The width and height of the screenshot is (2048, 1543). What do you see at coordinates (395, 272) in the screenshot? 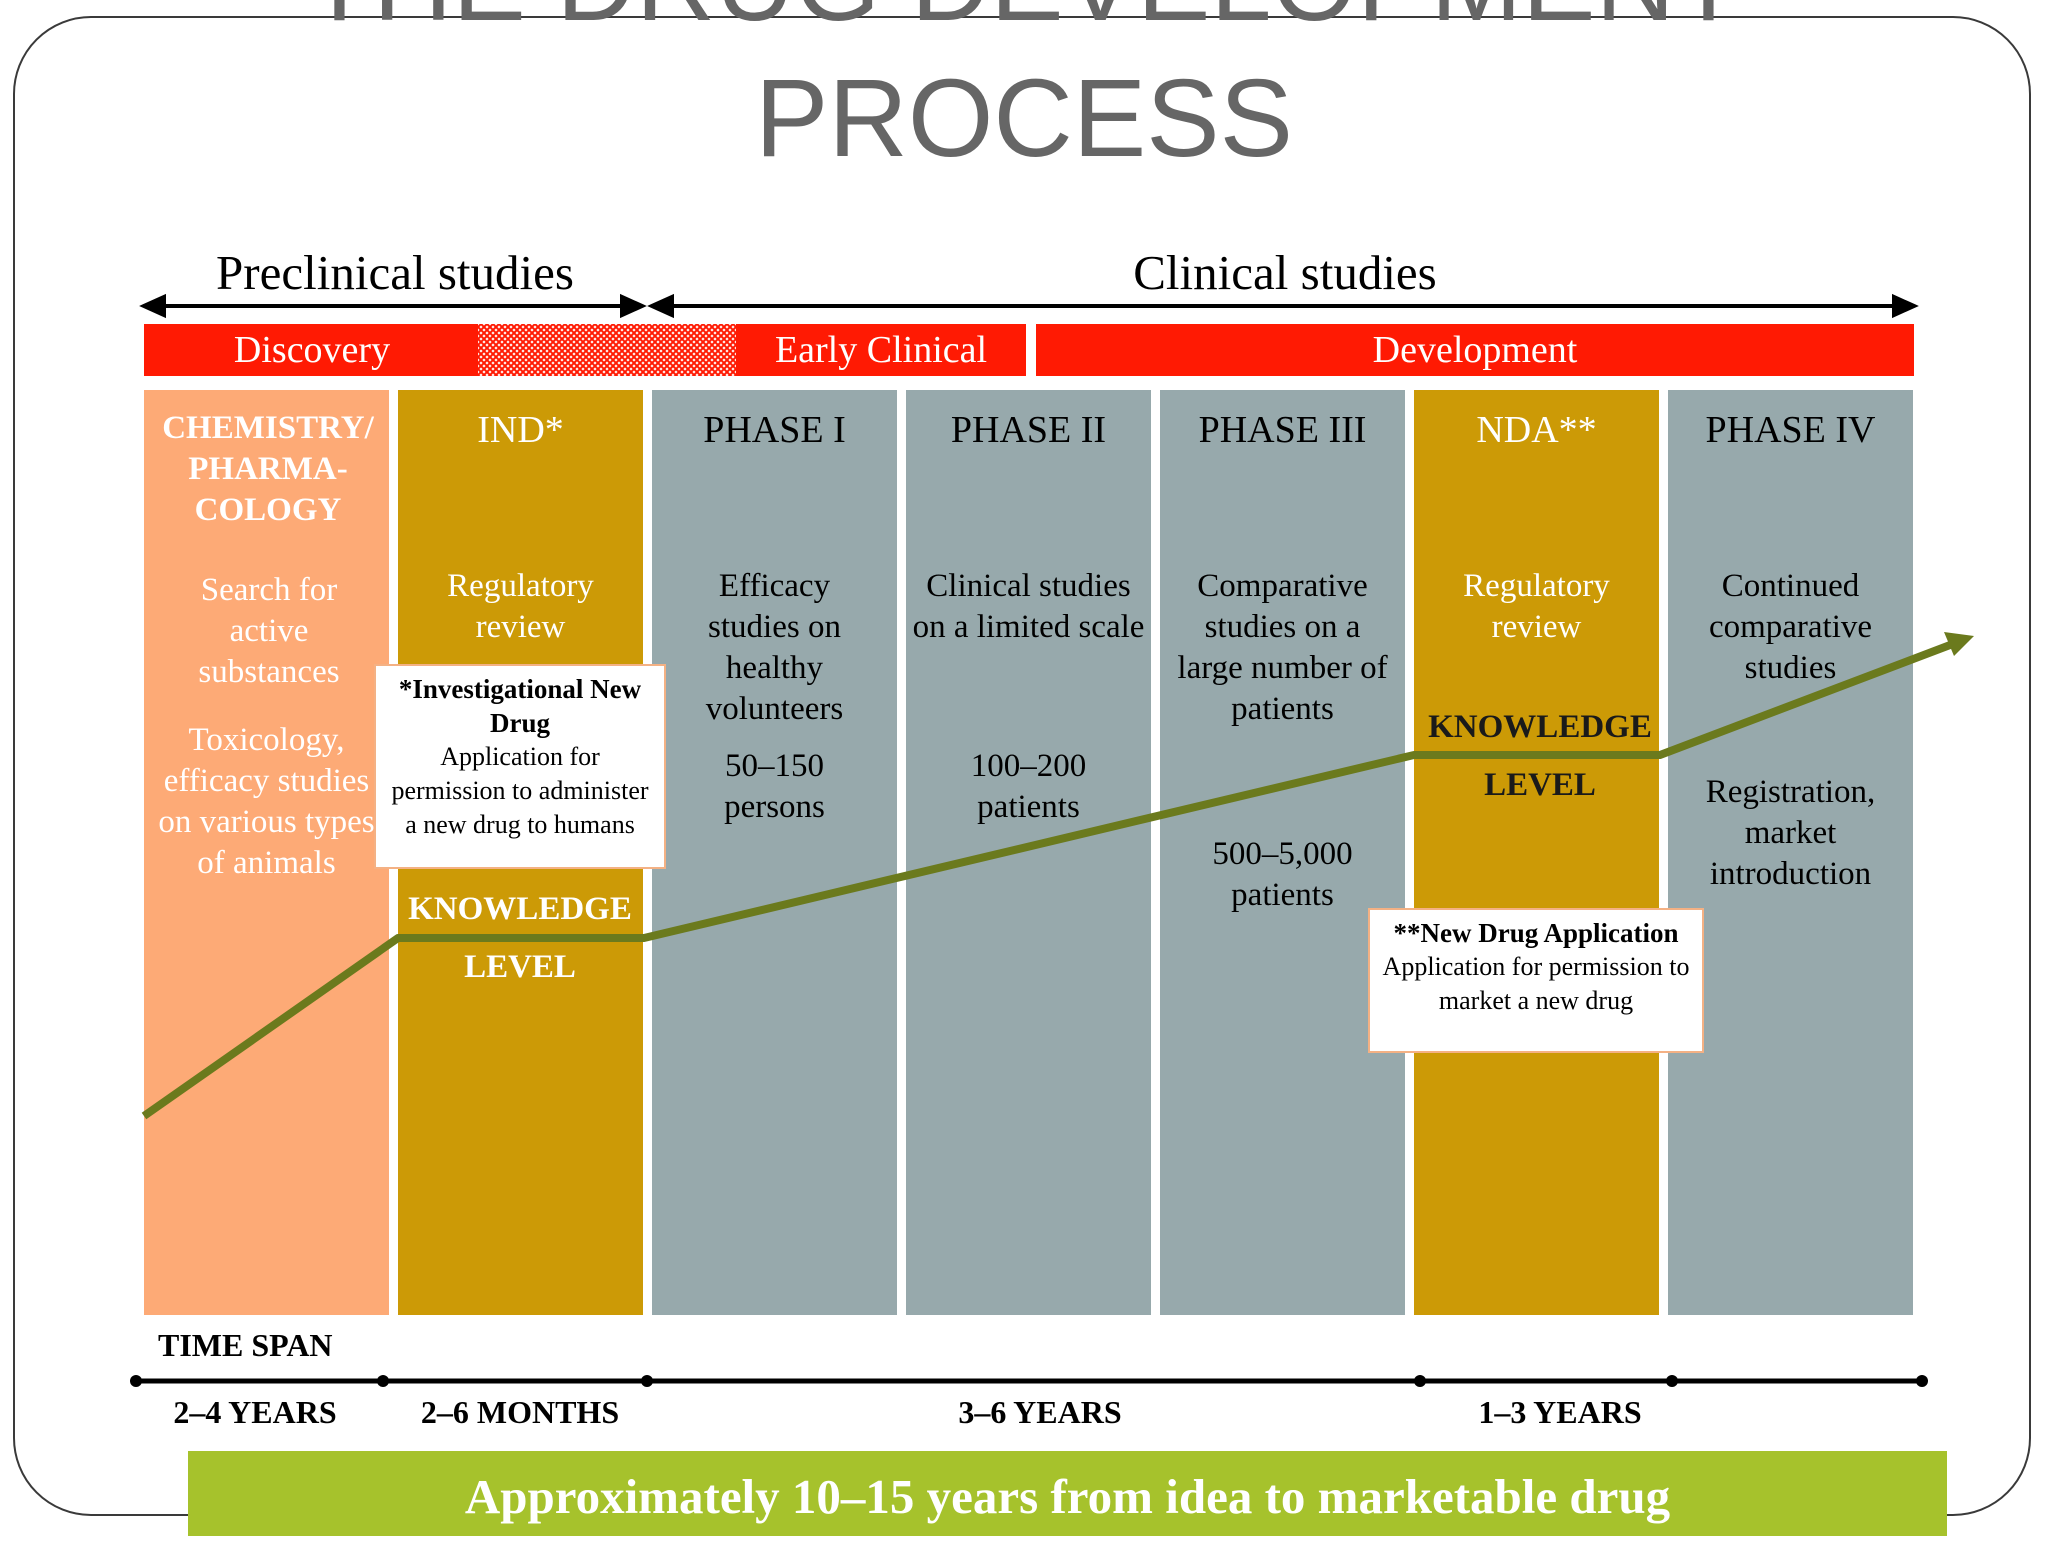
I see `preclinical-label: Preclinical studies` at bounding box center [395, 272].